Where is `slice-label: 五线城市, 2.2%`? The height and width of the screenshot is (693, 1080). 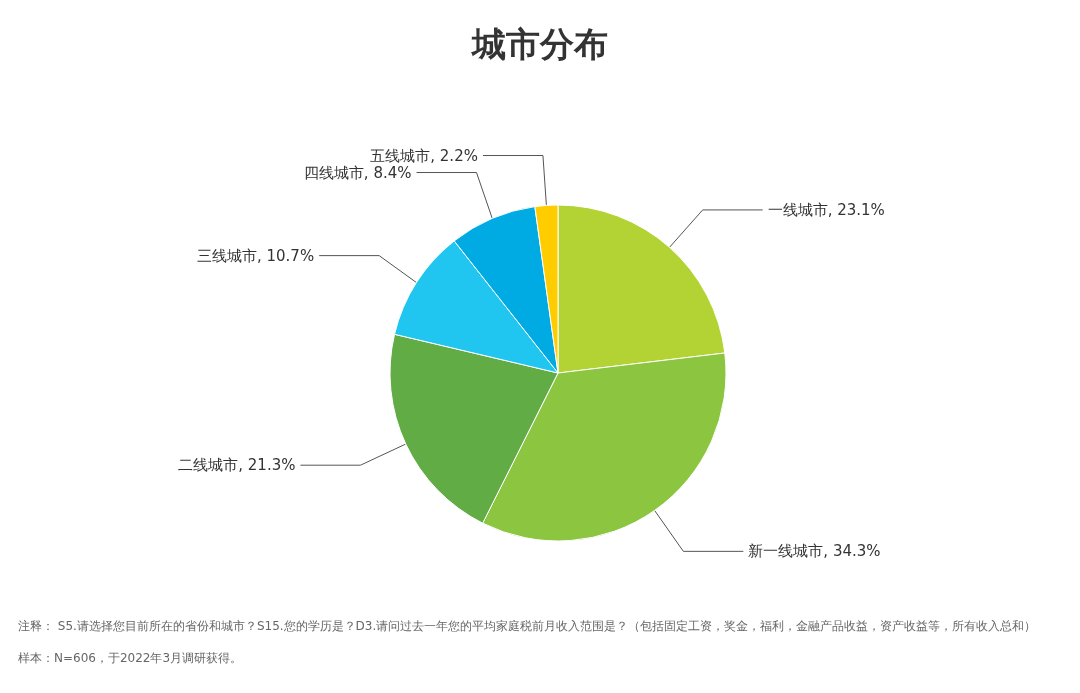
slice-label: 五线城市, 2.2% is located at coordinates (424, 155).